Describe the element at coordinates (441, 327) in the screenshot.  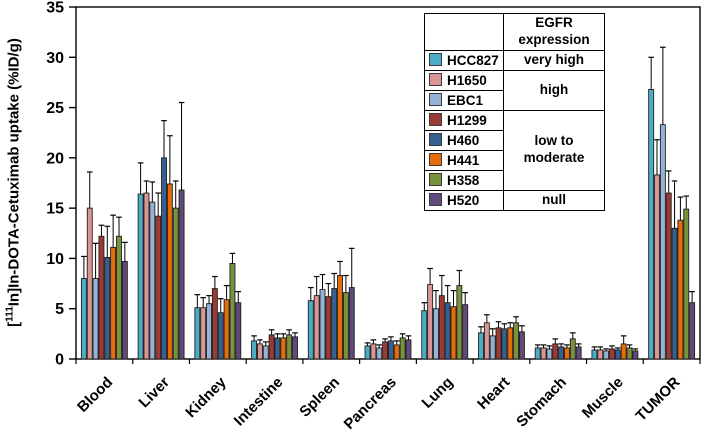
I see `bar-h1299-lung` at that location.